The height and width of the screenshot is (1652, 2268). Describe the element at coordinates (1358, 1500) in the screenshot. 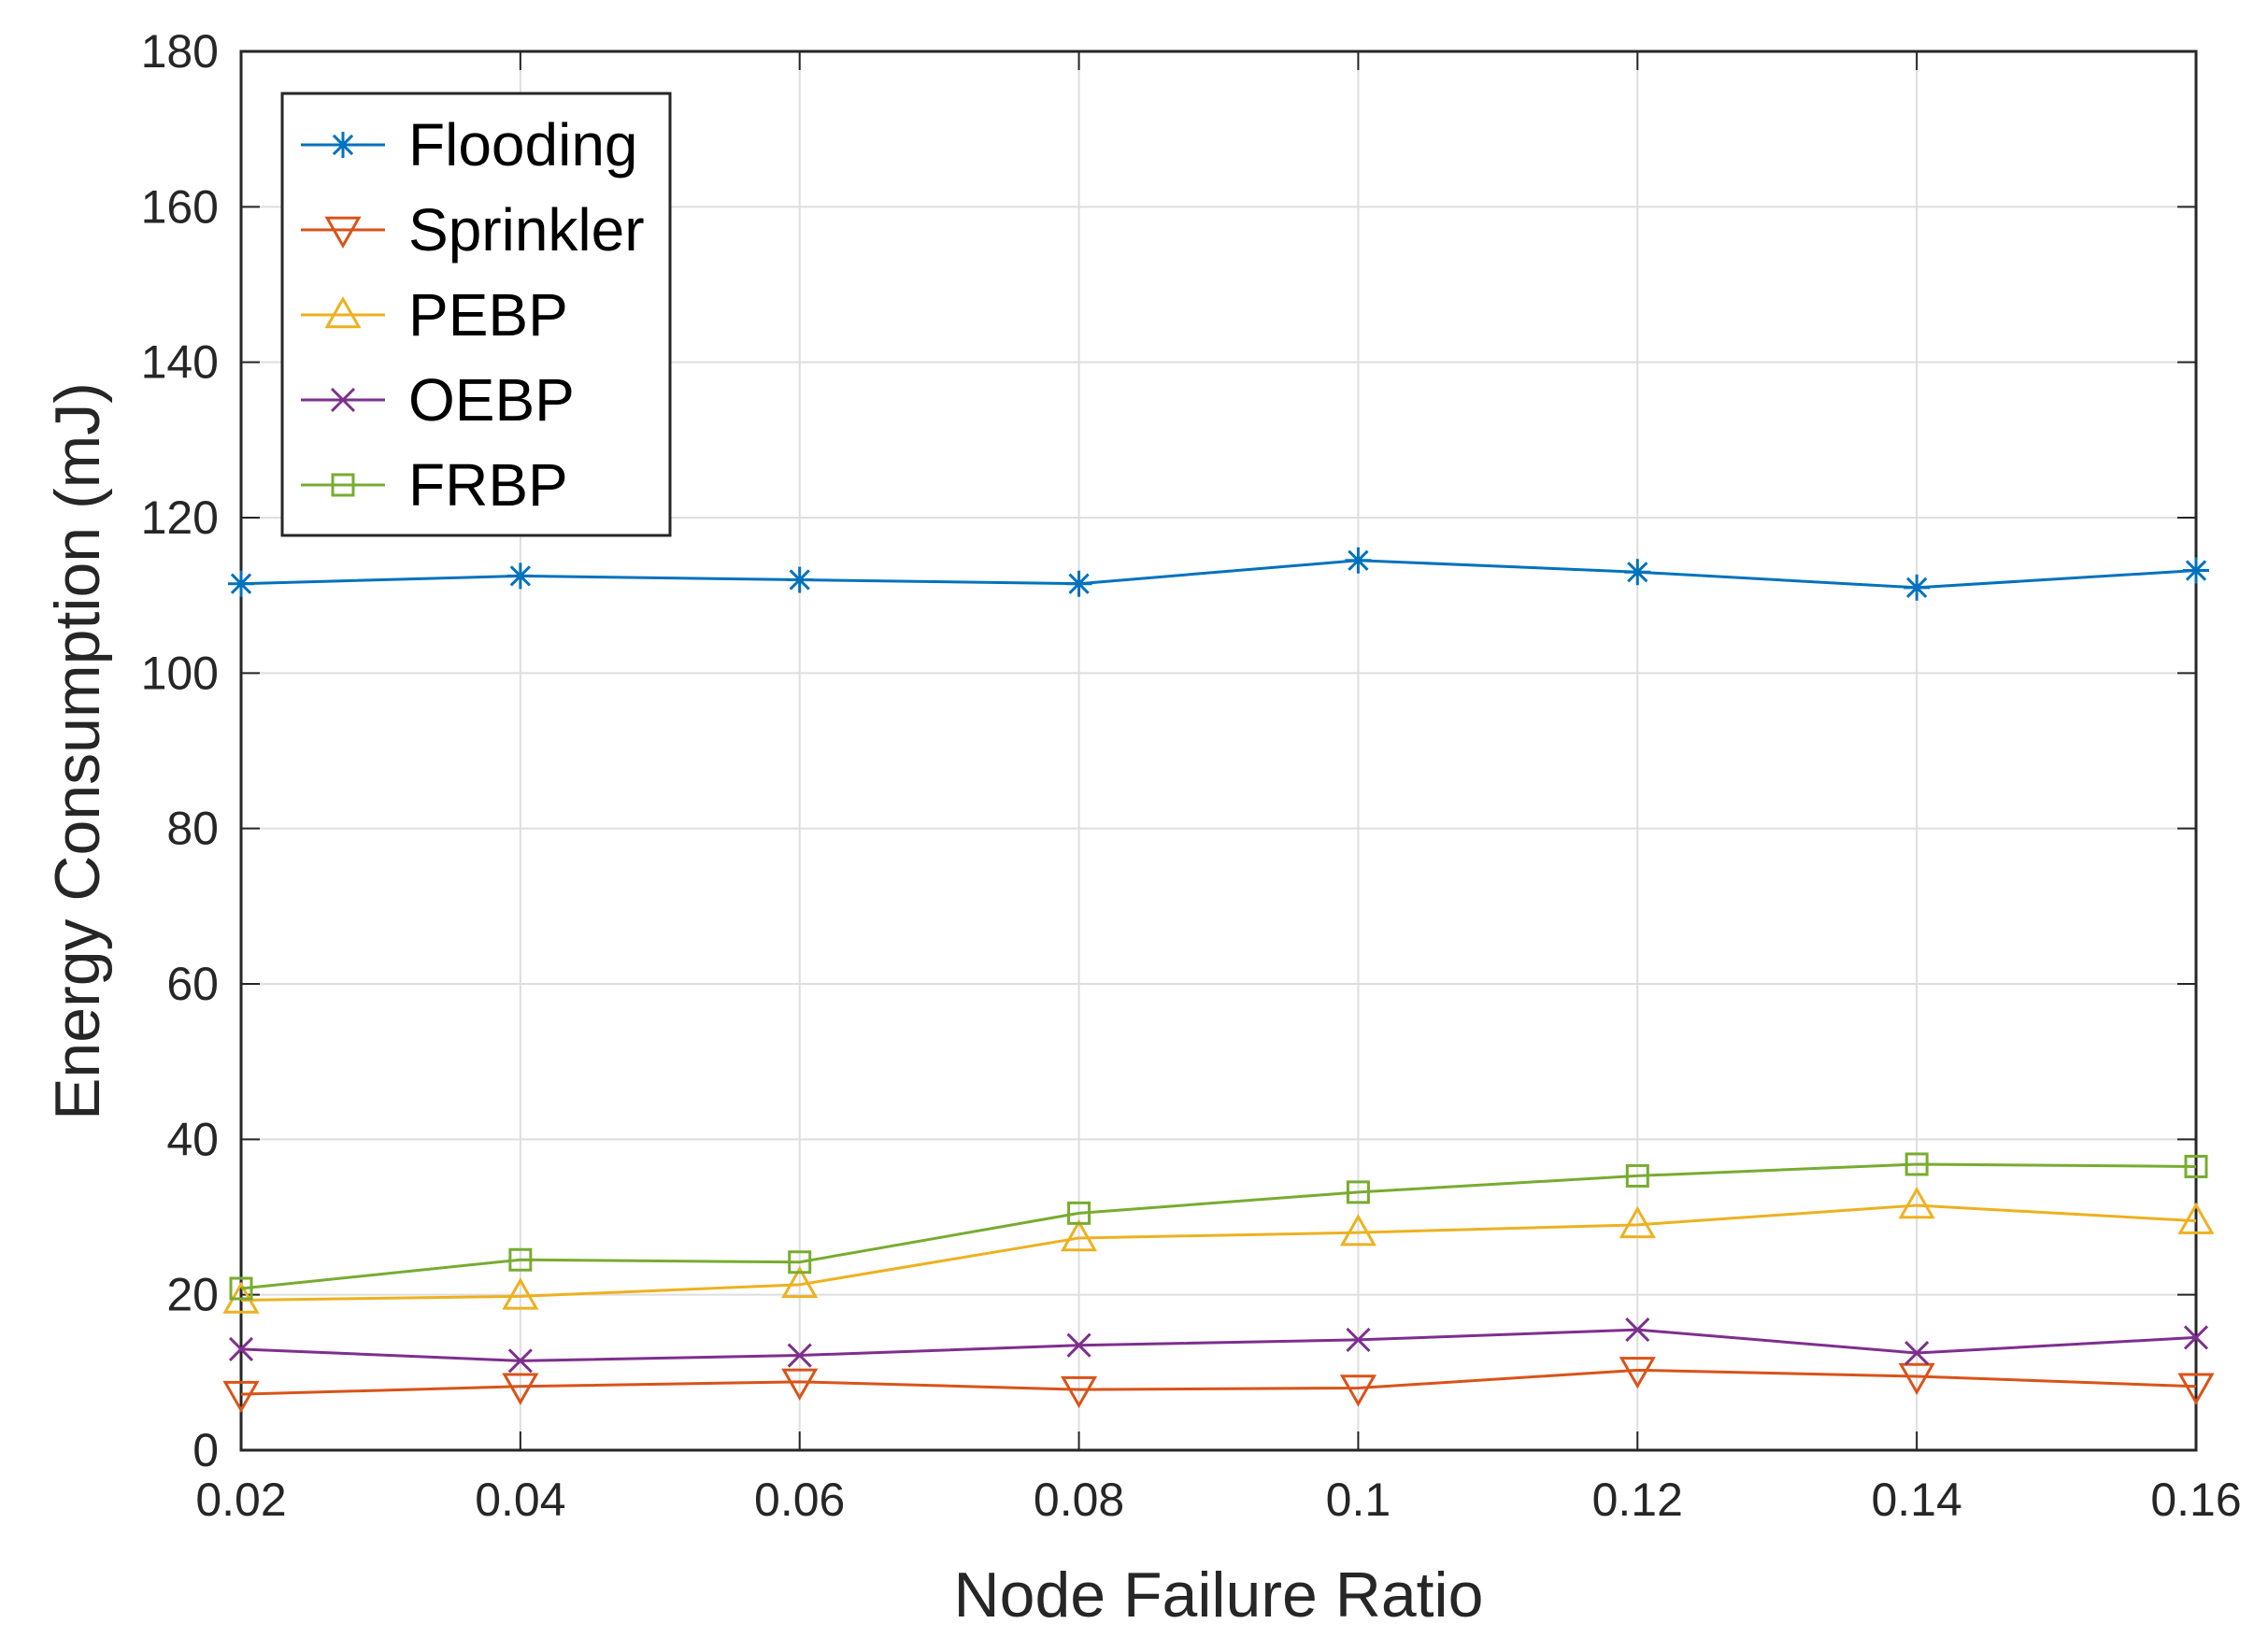

I see `x-tick-label: 0.1` at that location.